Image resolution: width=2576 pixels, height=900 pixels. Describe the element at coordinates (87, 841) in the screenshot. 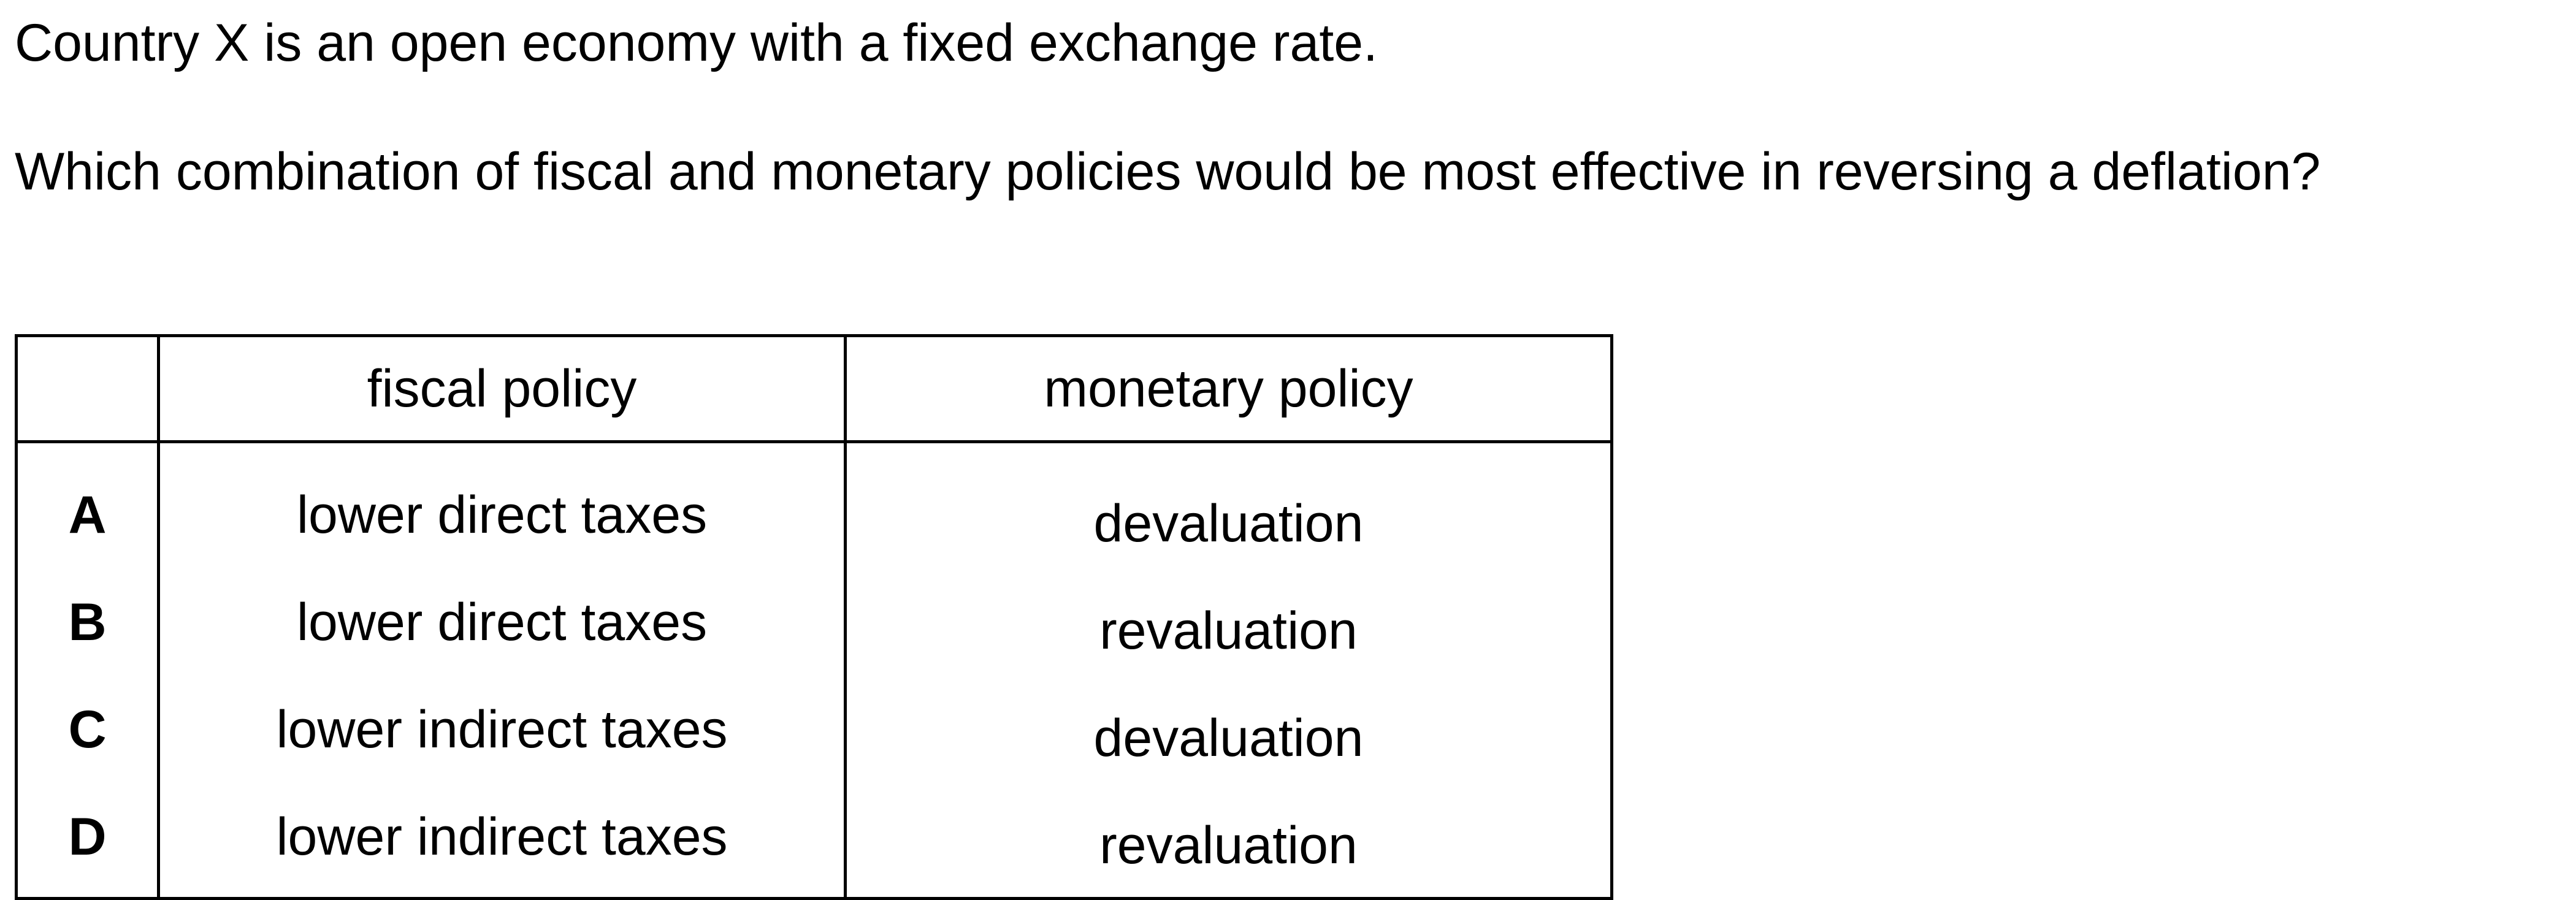

I see `option-letter: D` at that location.